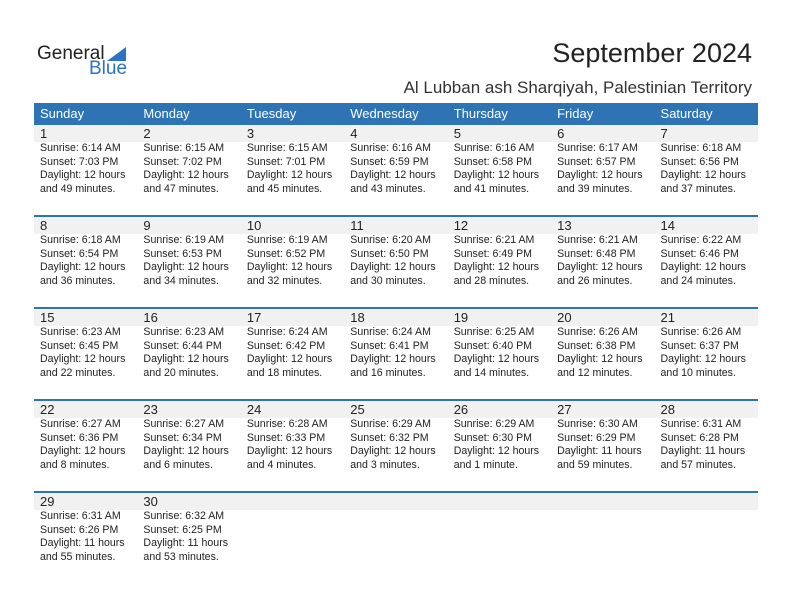  Describe the element at coordinates (80, 424) in the screenshot. I see `sunrise-time: Sunrise: 6:27 AM` at that location.